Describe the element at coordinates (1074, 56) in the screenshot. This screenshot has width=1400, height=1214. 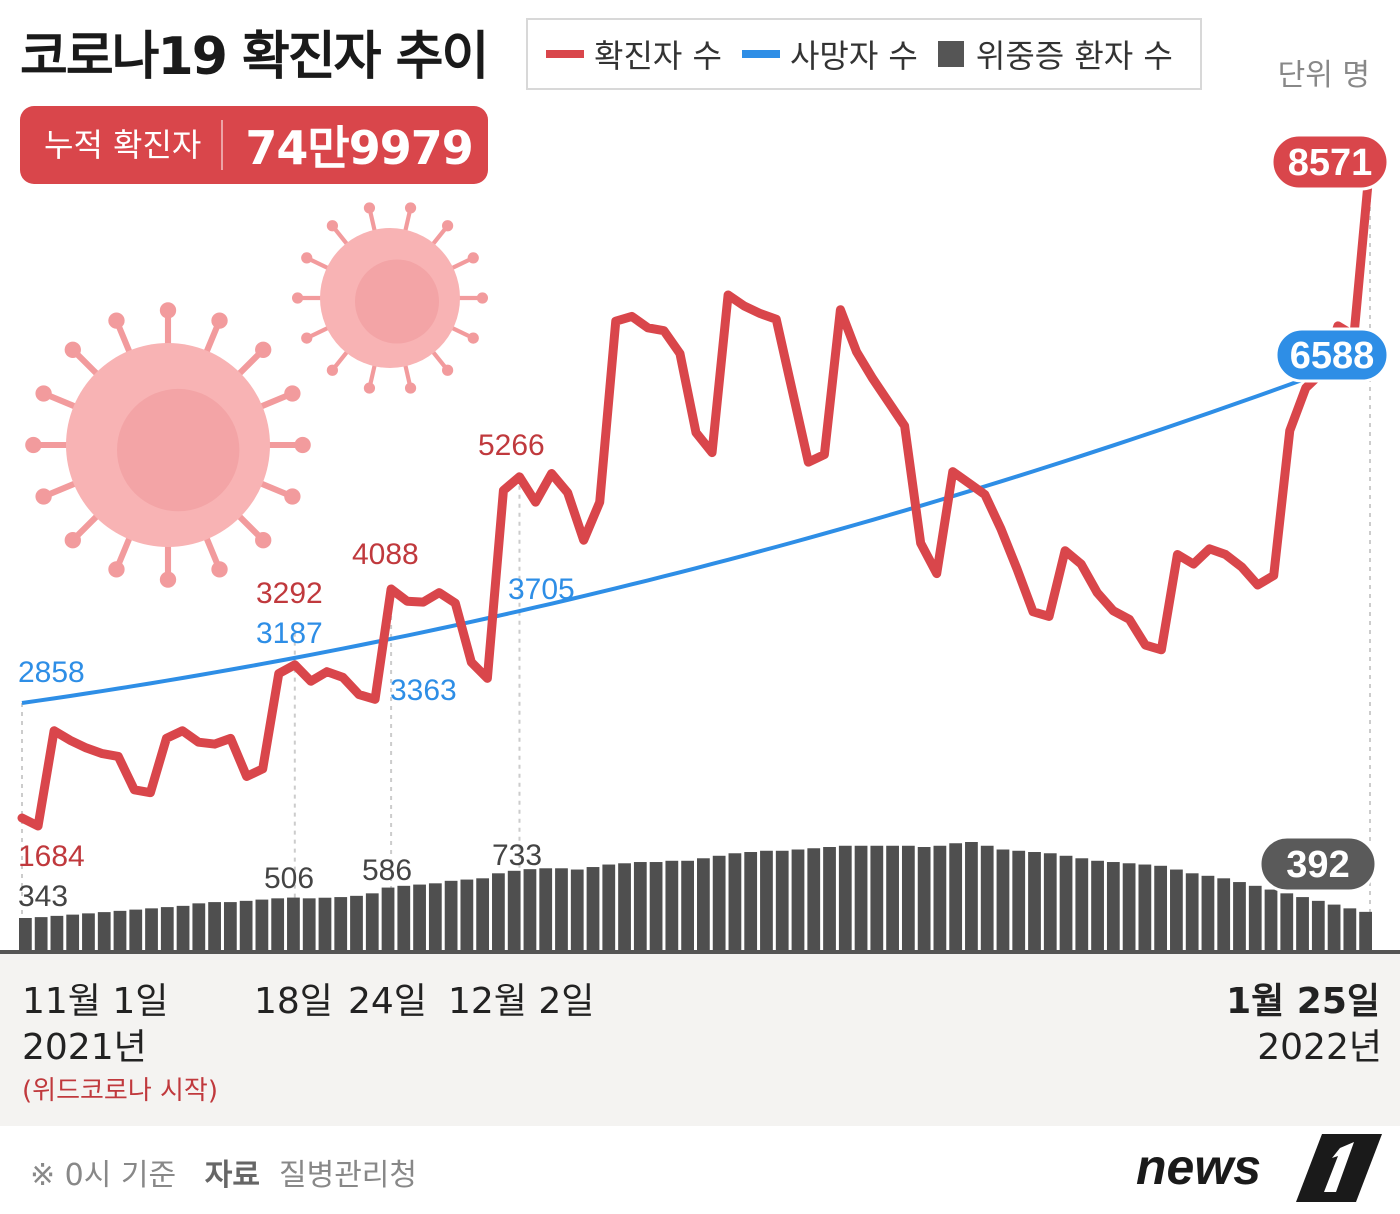
I see `legend-severe-label: 위중증 환자 수` at that location.